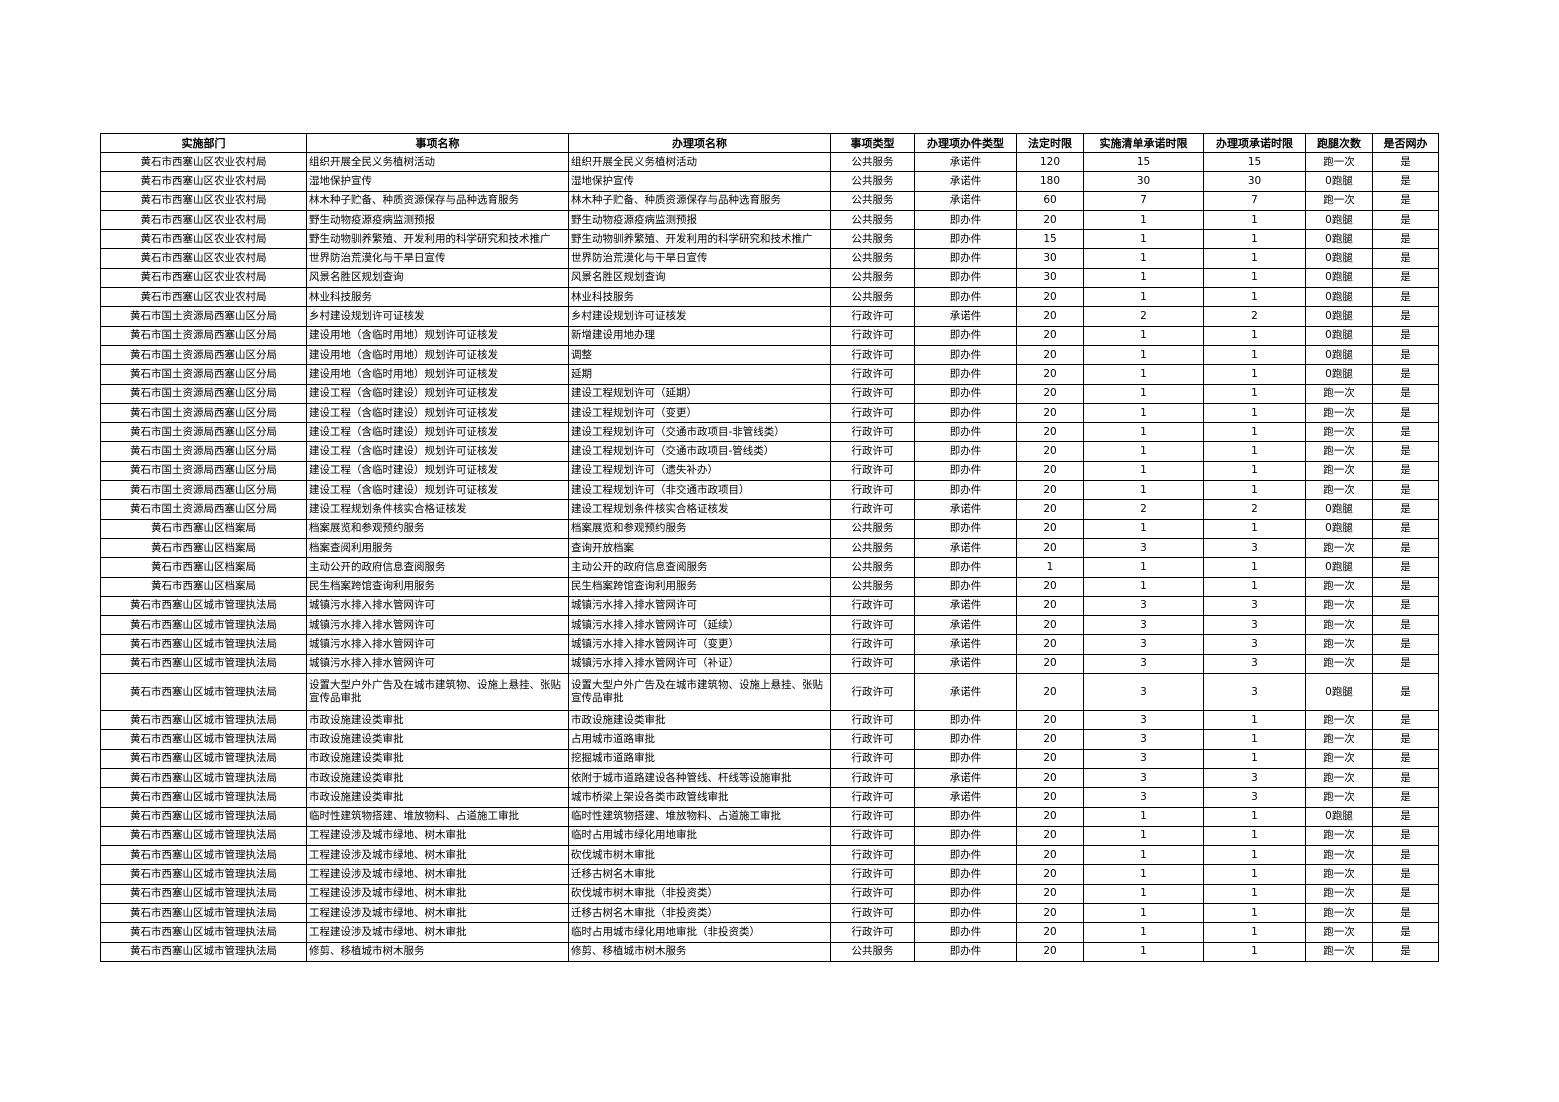  I want to click on cell-department: 黄石市西塞山区城市管理执法局, so click(203, 797).